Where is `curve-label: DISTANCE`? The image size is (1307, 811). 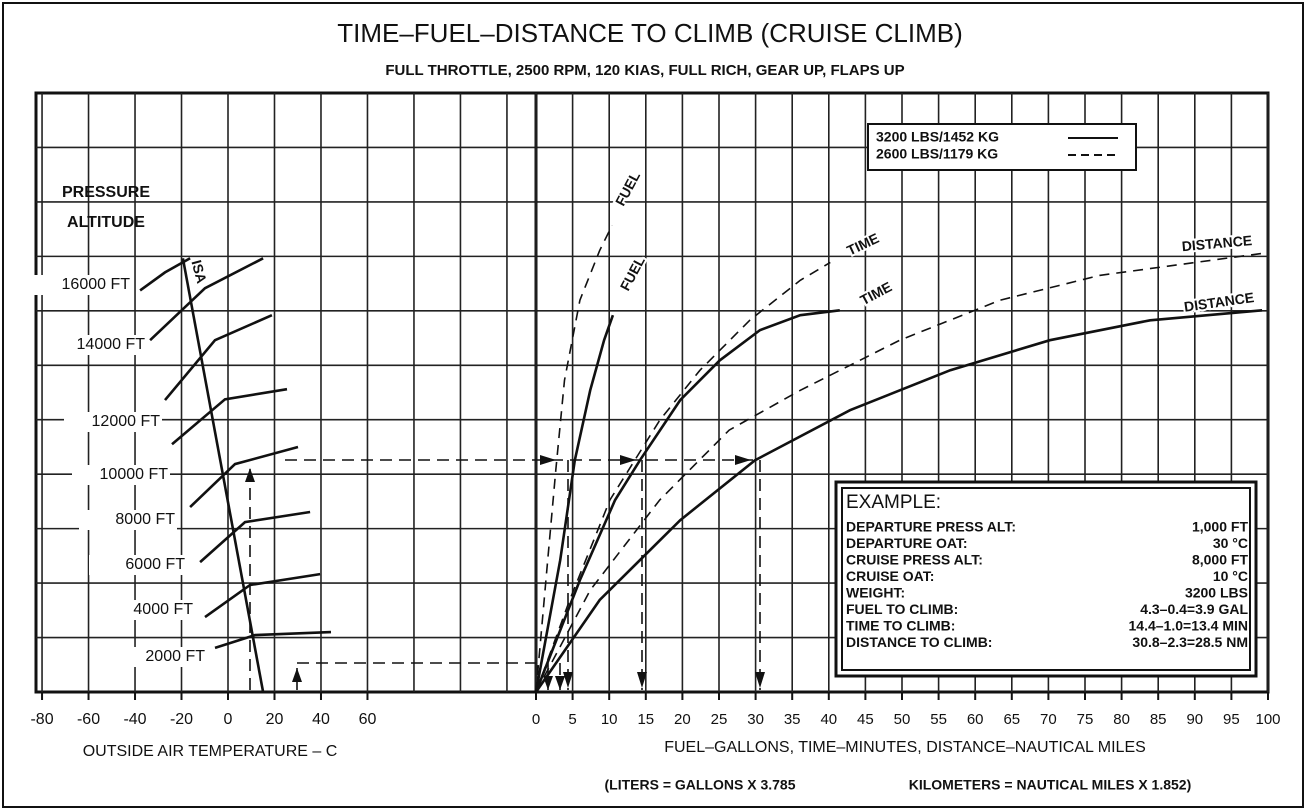 curve-label: DISTANCE is located at coordinates (1217, 243).